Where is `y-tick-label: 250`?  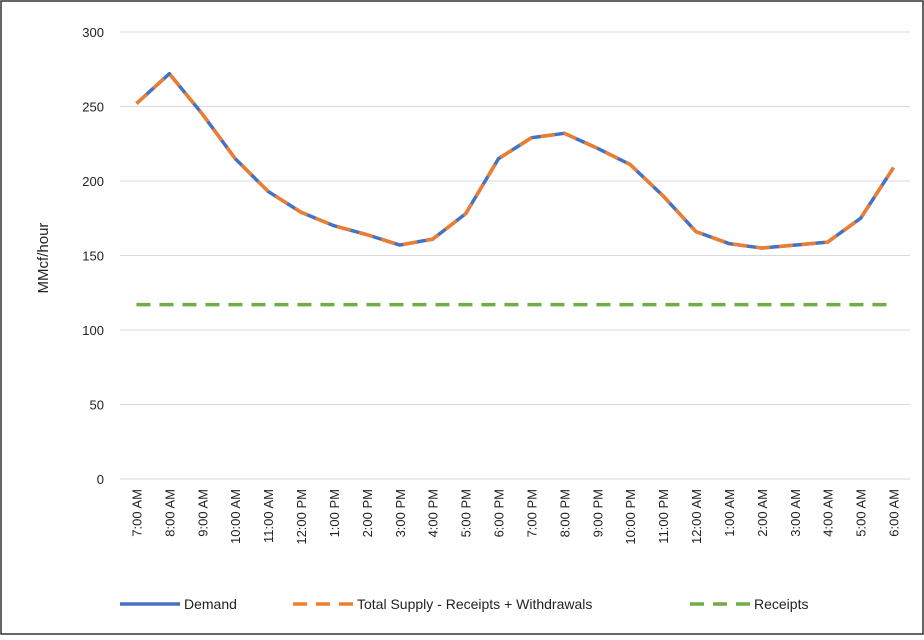
y-tick-label: 250 is located at coordinates (93, 107).